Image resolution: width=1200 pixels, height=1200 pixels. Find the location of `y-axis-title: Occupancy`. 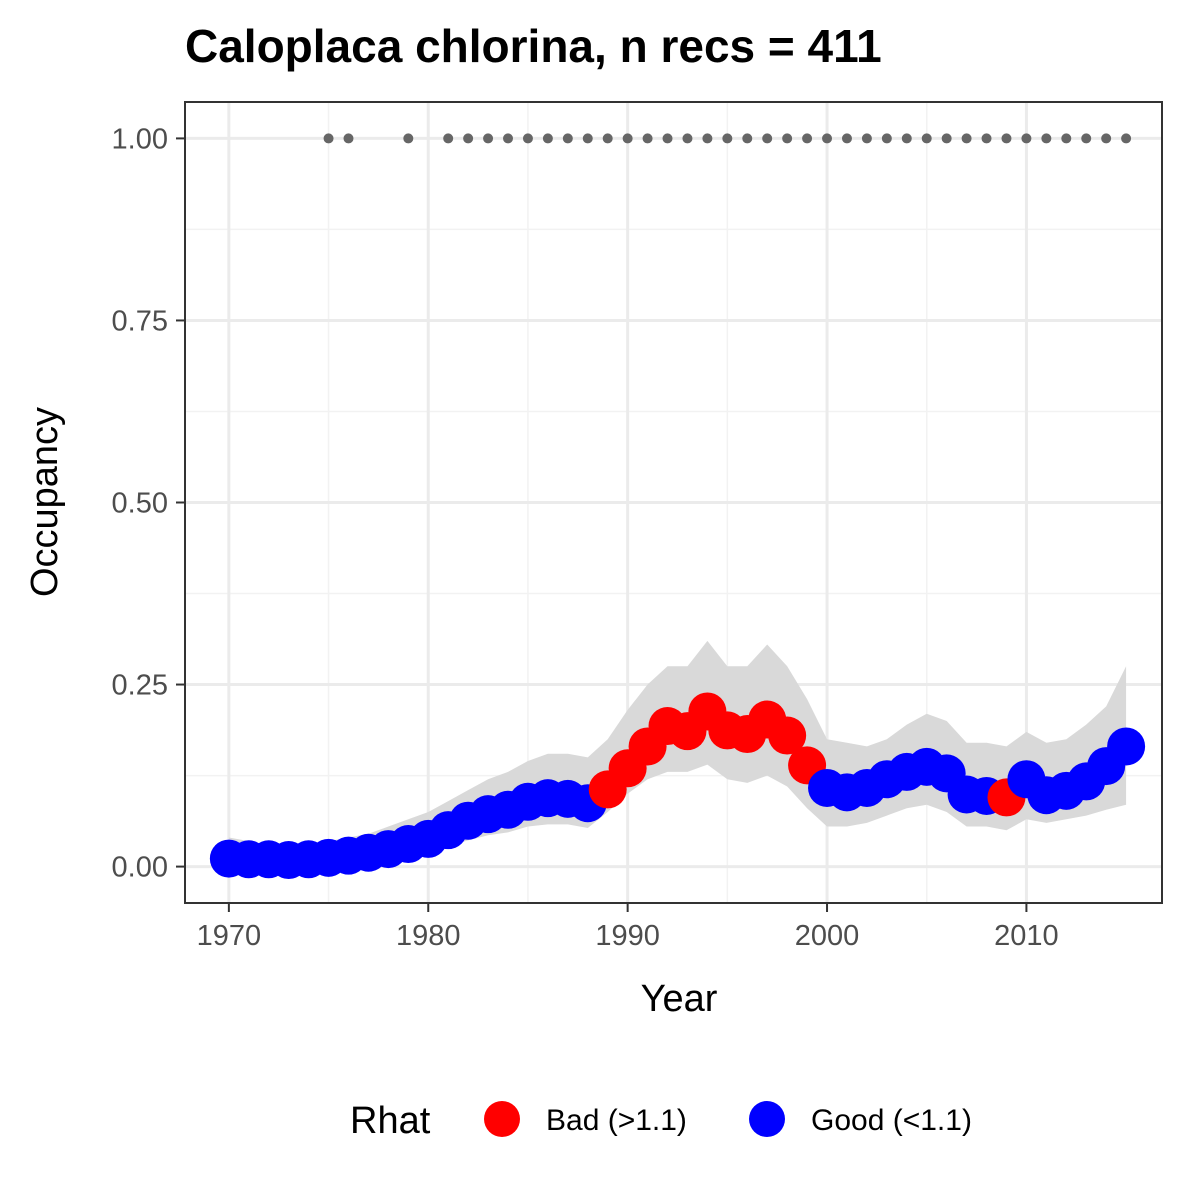

y-axis-title: Occupancy is located at coordinates (45, 502).